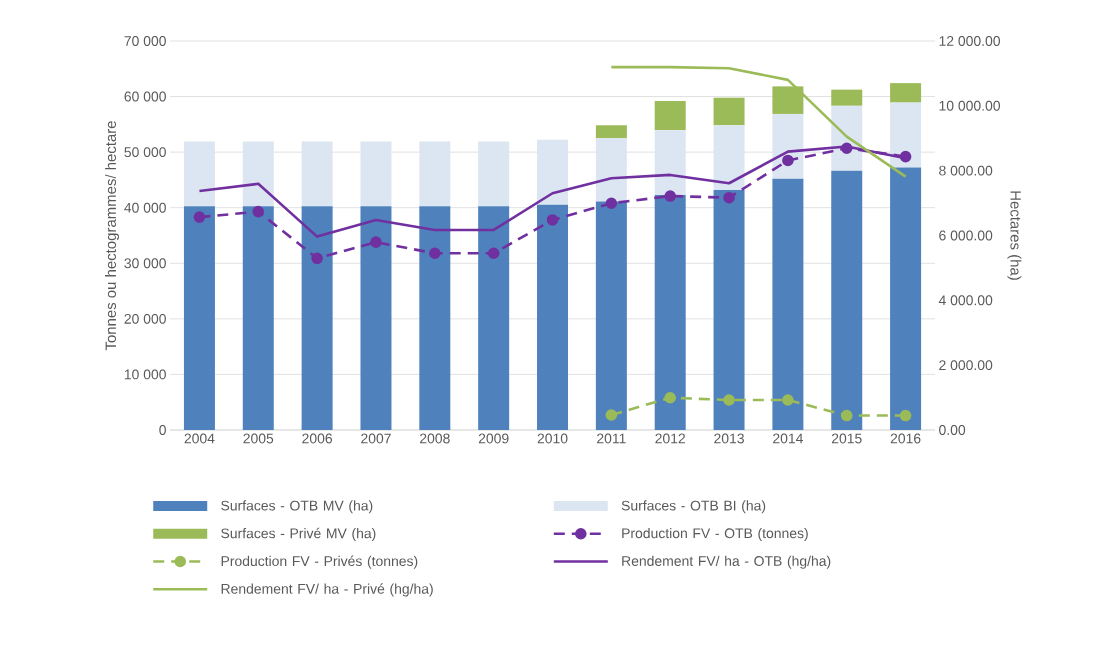 This screenshot has height=670, width=1119. Describe the element at coordinates (846, 438) in the screenshot. I see `x-tick-label: 2015` at that location.